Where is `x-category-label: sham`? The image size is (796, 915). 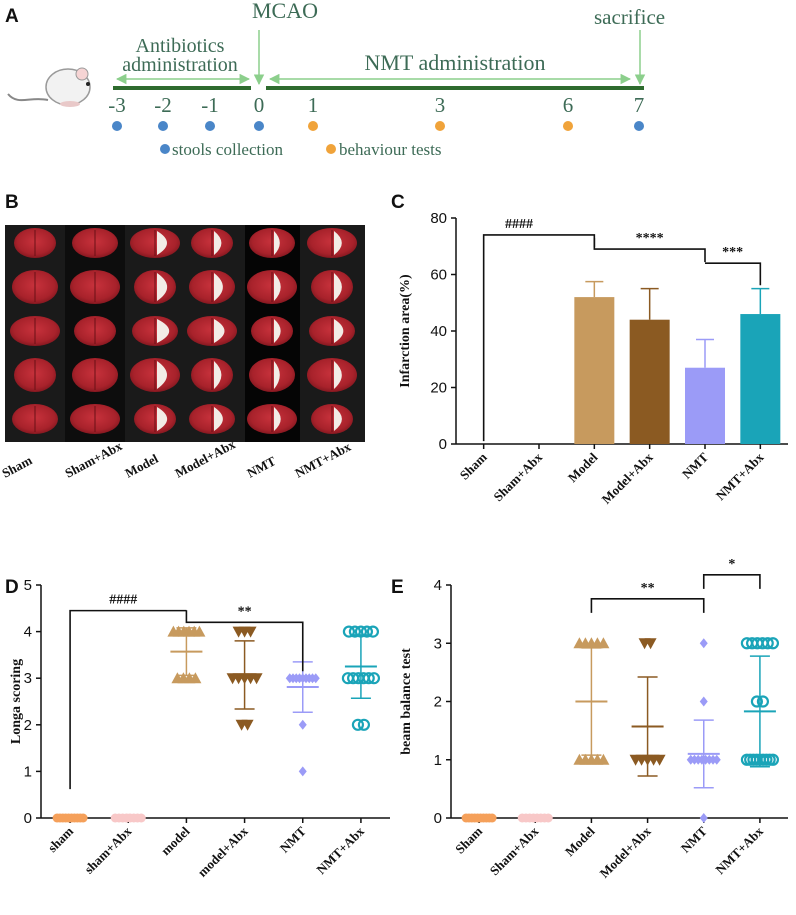 x-category-label: sham is located at coordinates (61, 839).